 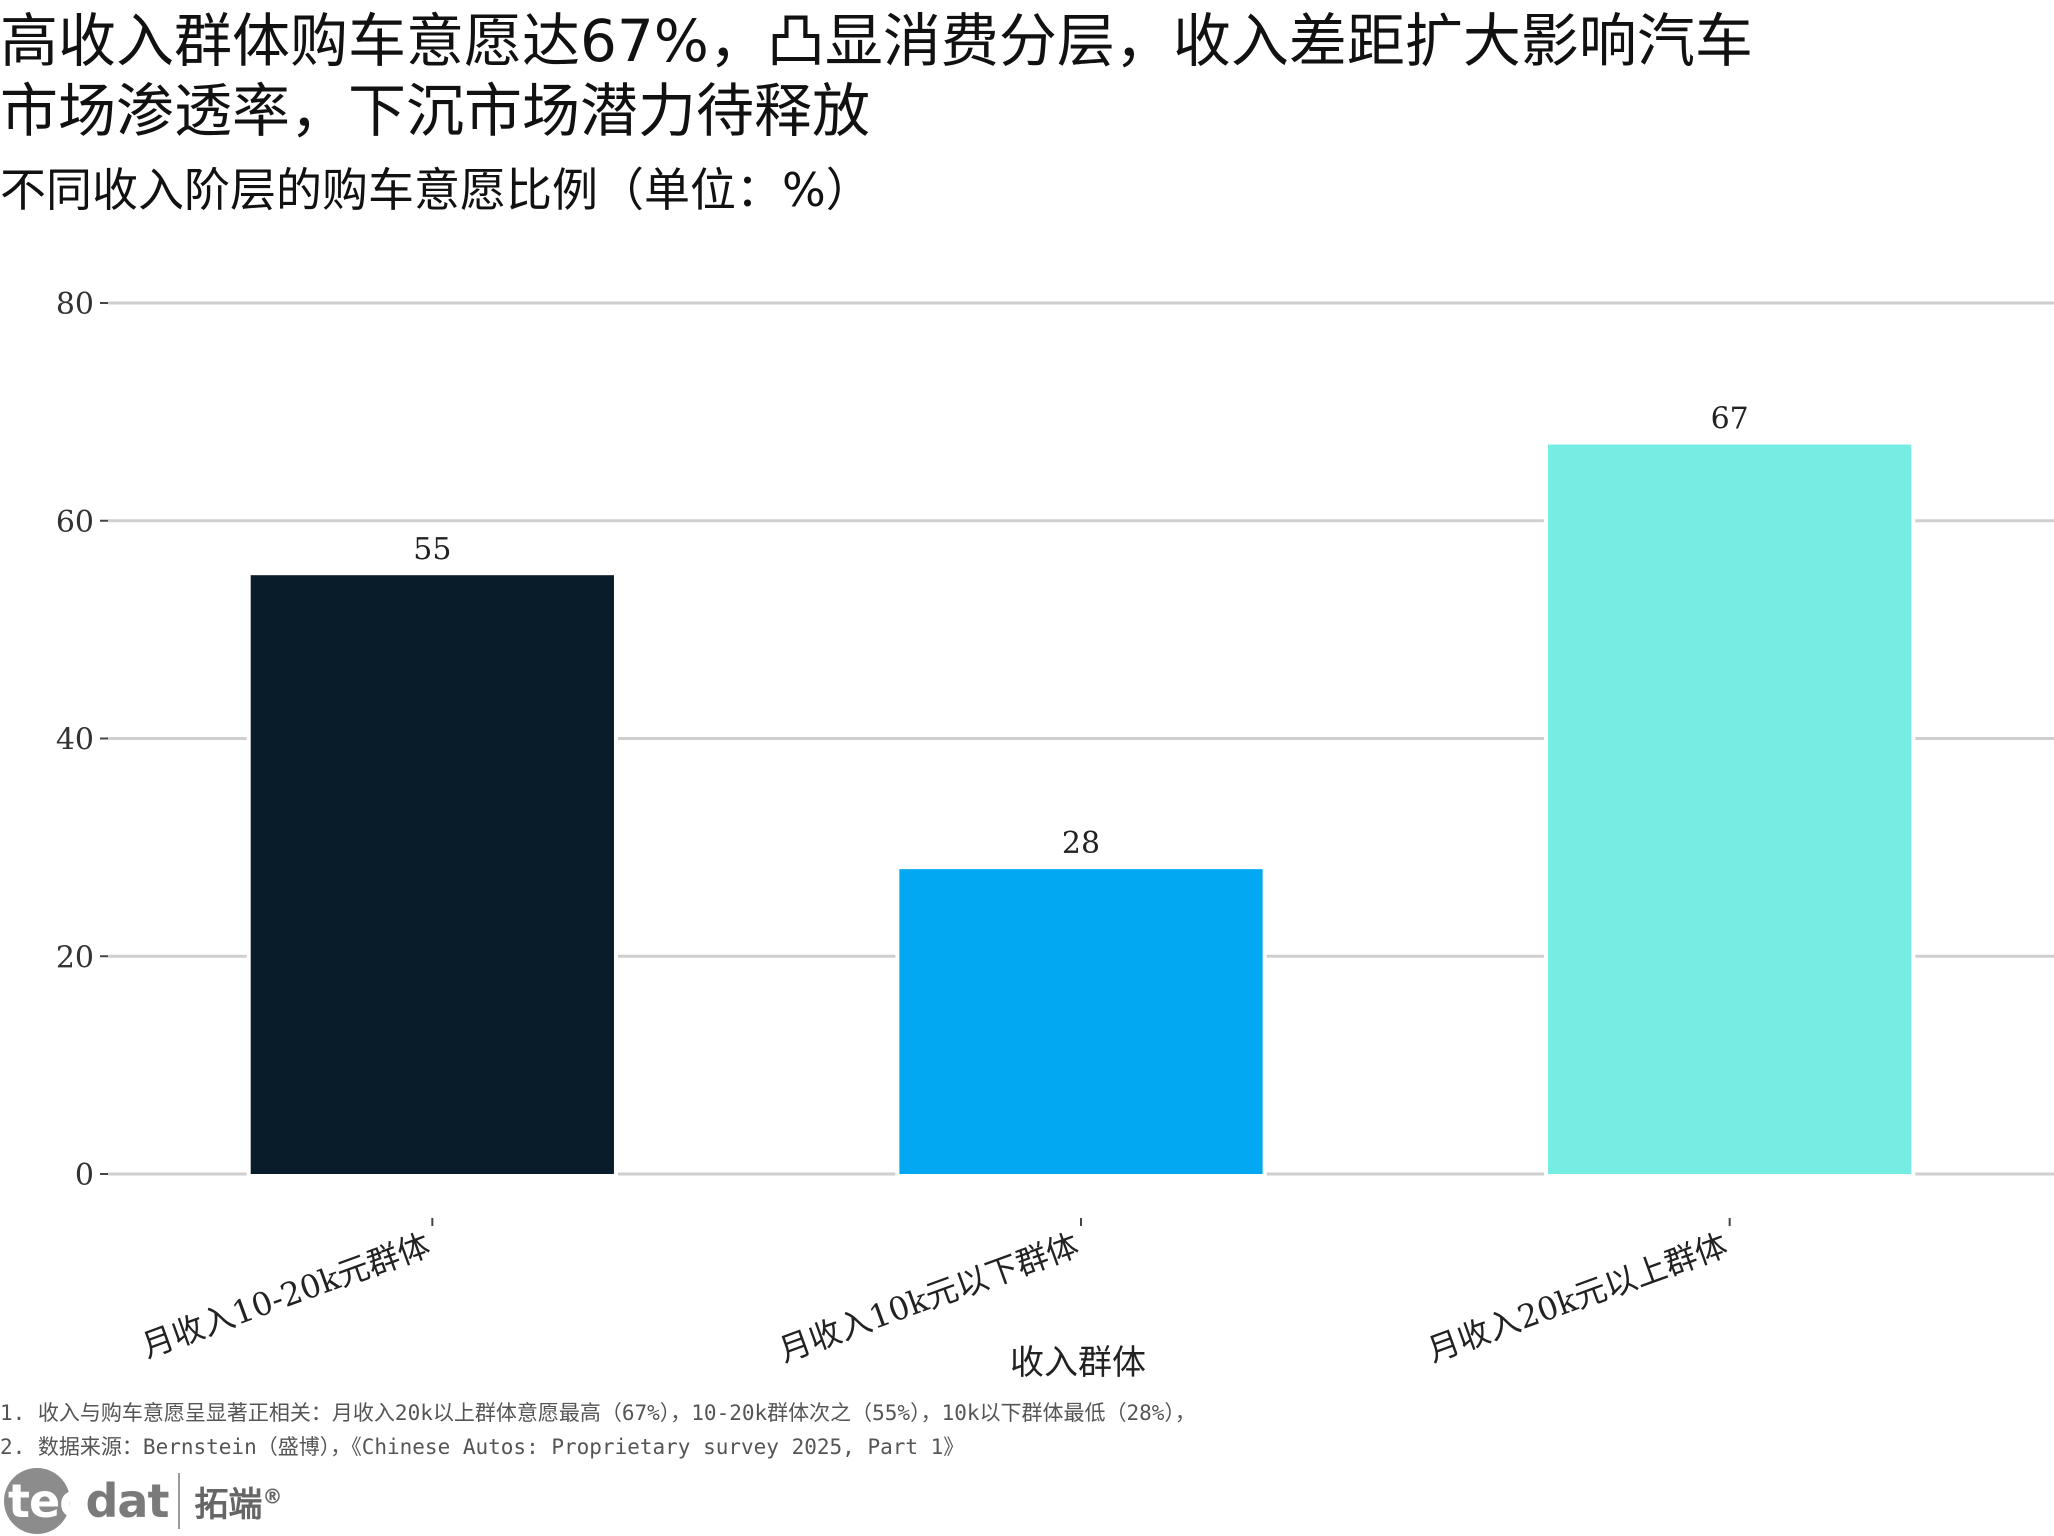 I want to click on x-tick-label: 月收入10-20k元群体, so click(x=286, y=1296).